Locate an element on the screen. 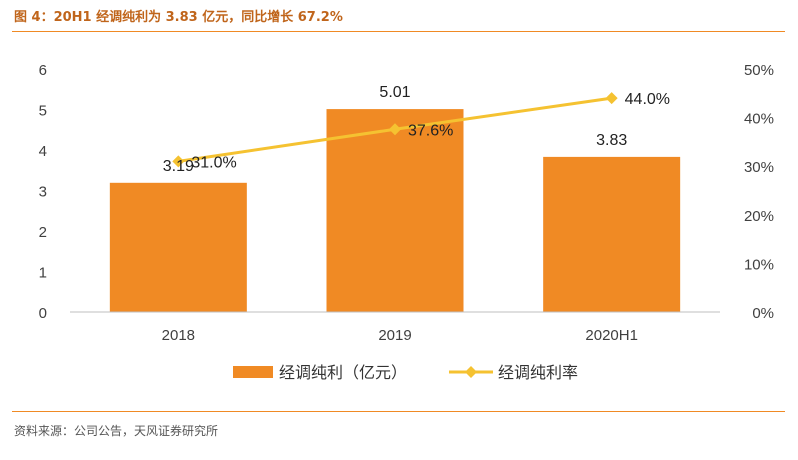  legend-bar-swatch is located at coordinates (253, 372).